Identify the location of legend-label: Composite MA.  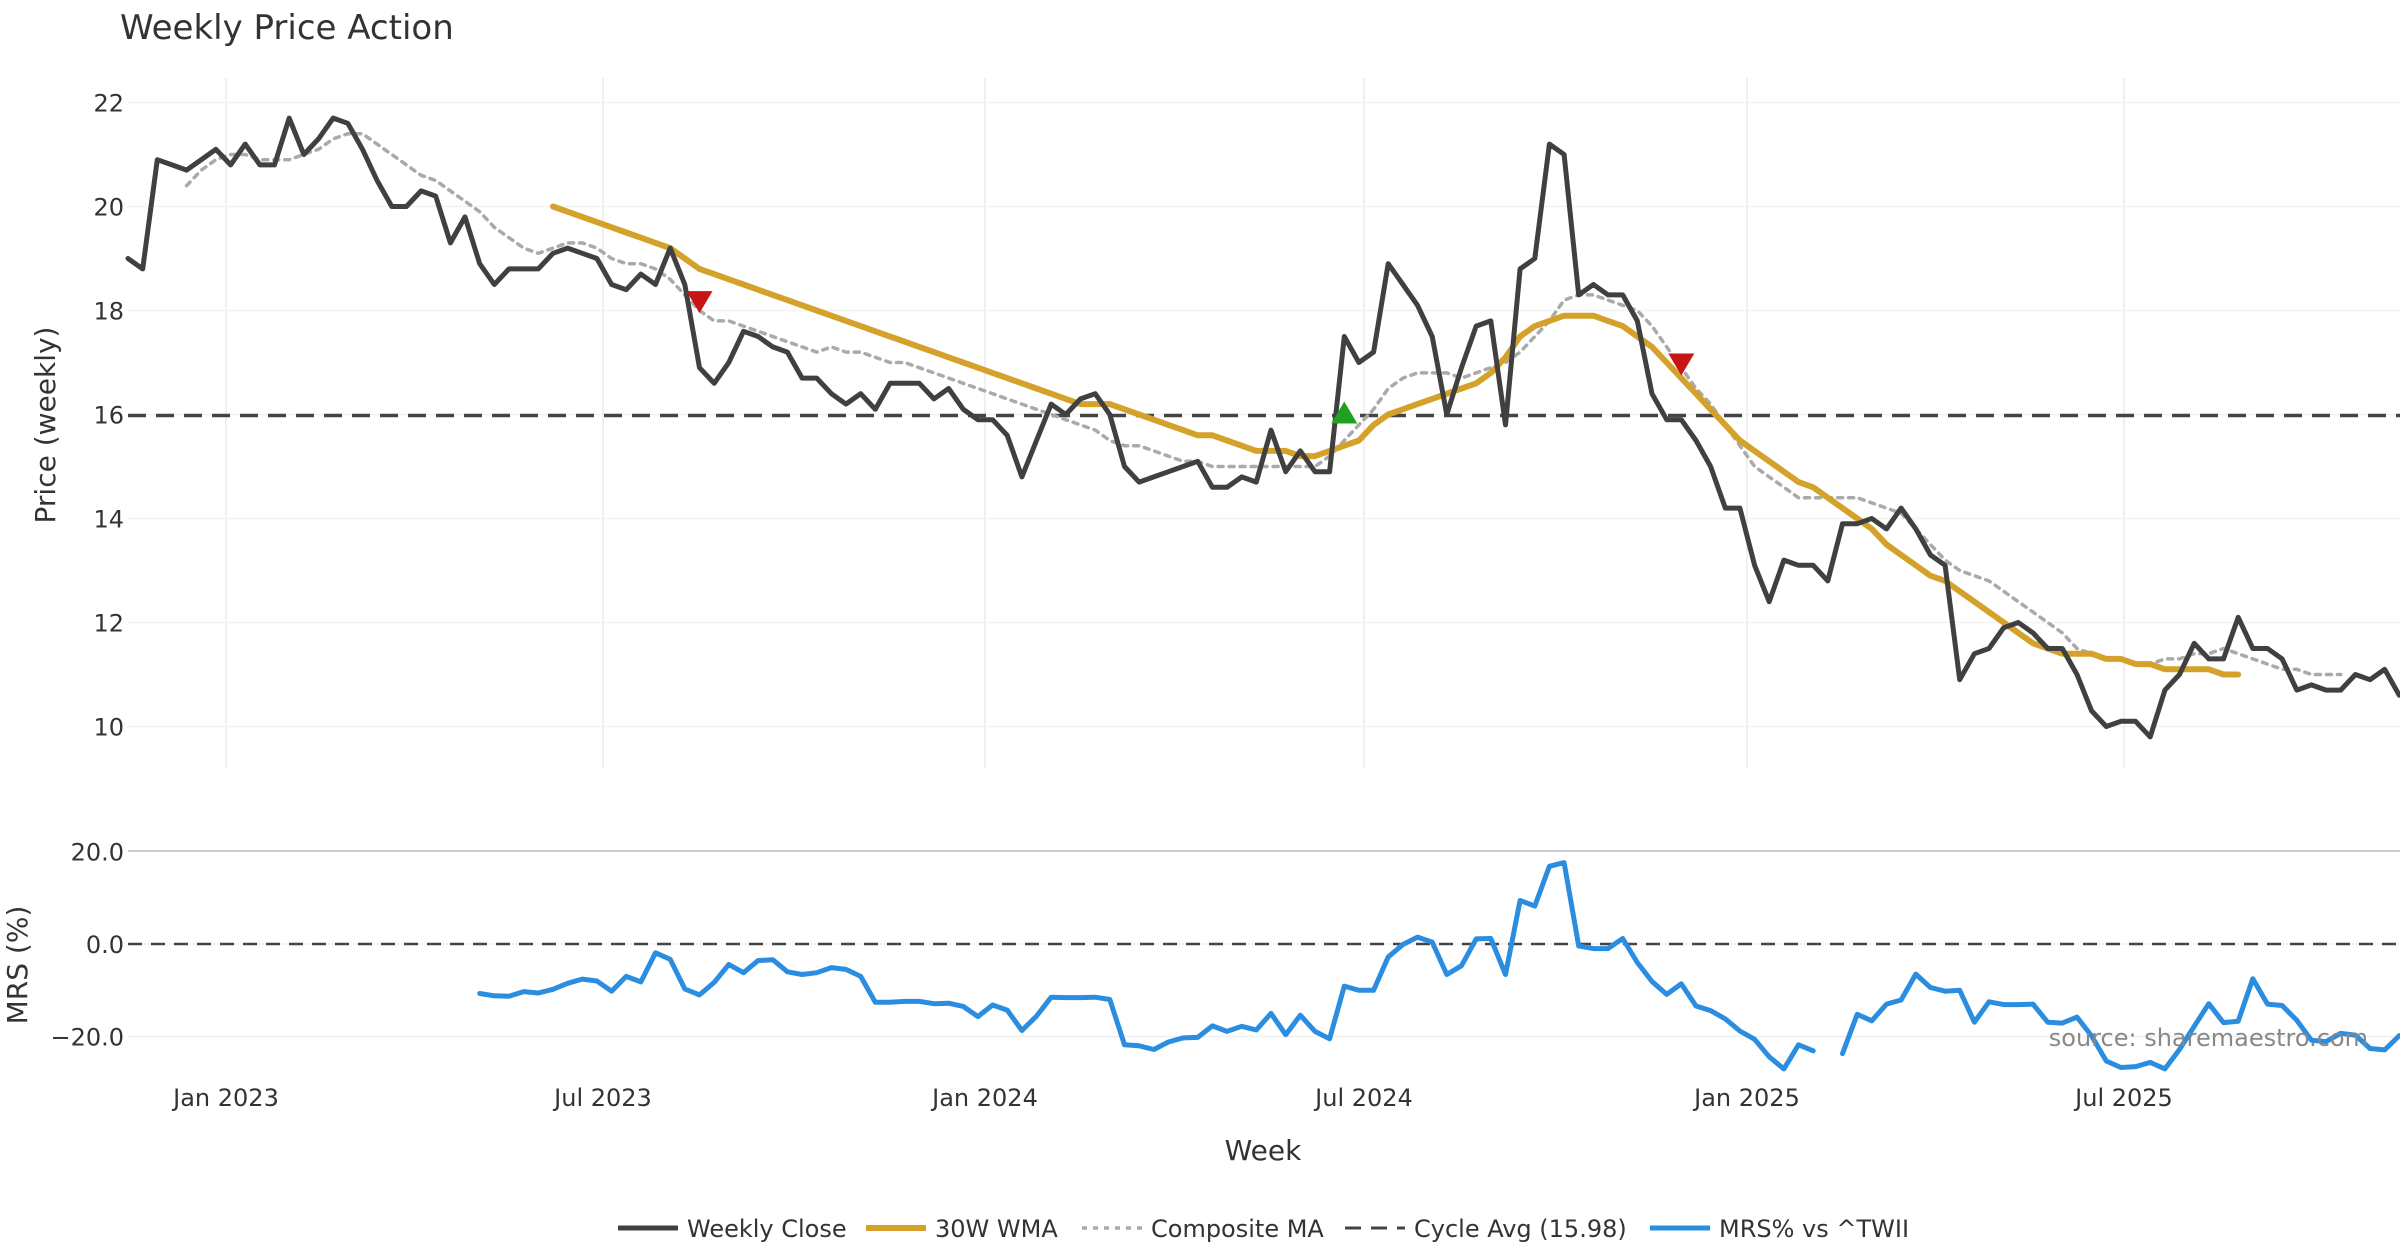
(1237, 1229).